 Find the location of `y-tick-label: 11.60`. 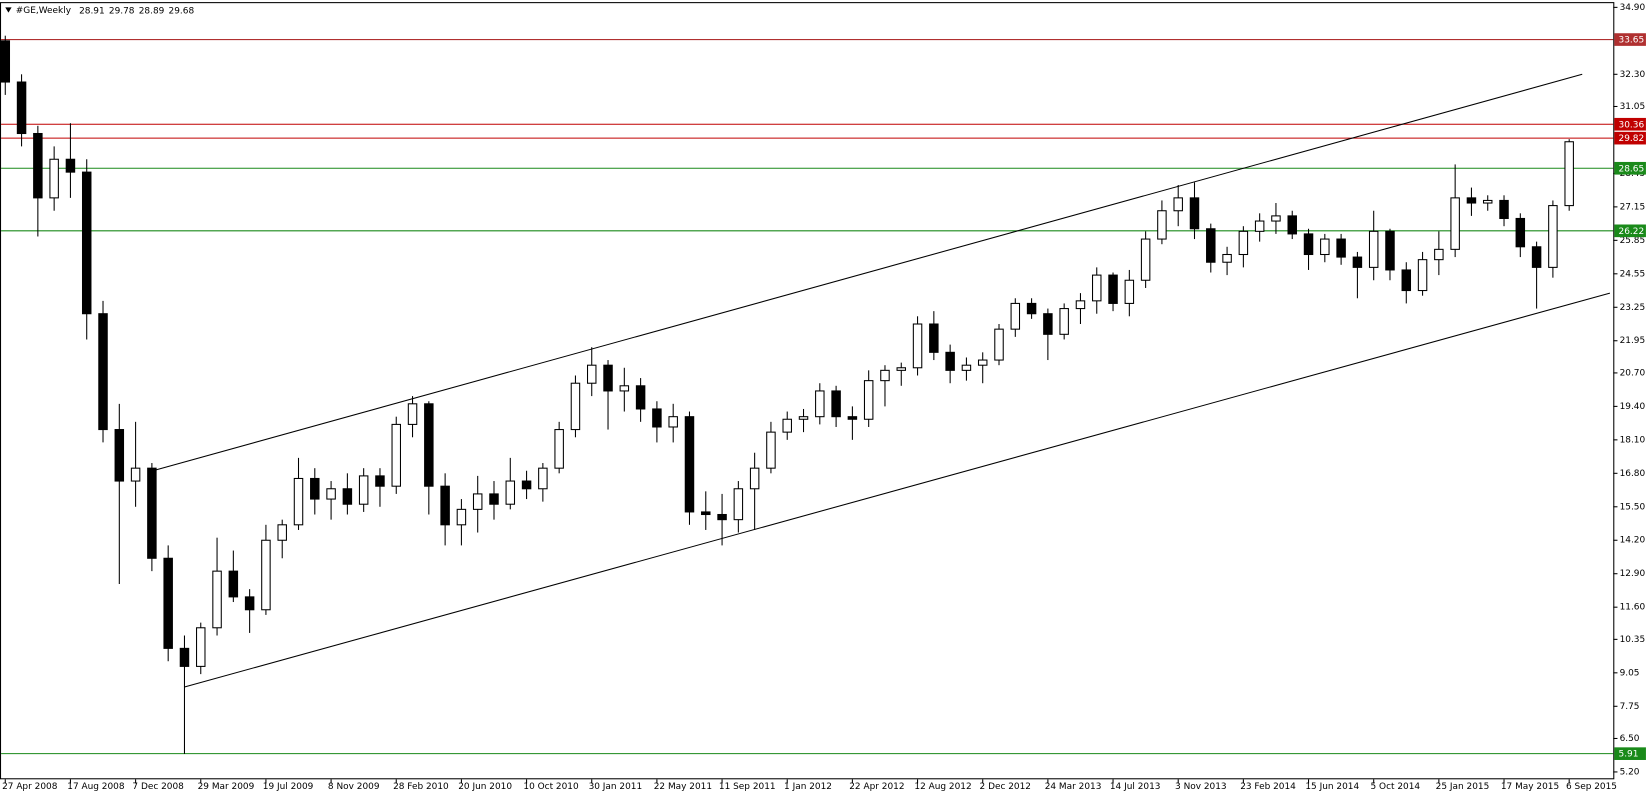

y-tick-label: 11.60 is located at coordinates (1633, 608).